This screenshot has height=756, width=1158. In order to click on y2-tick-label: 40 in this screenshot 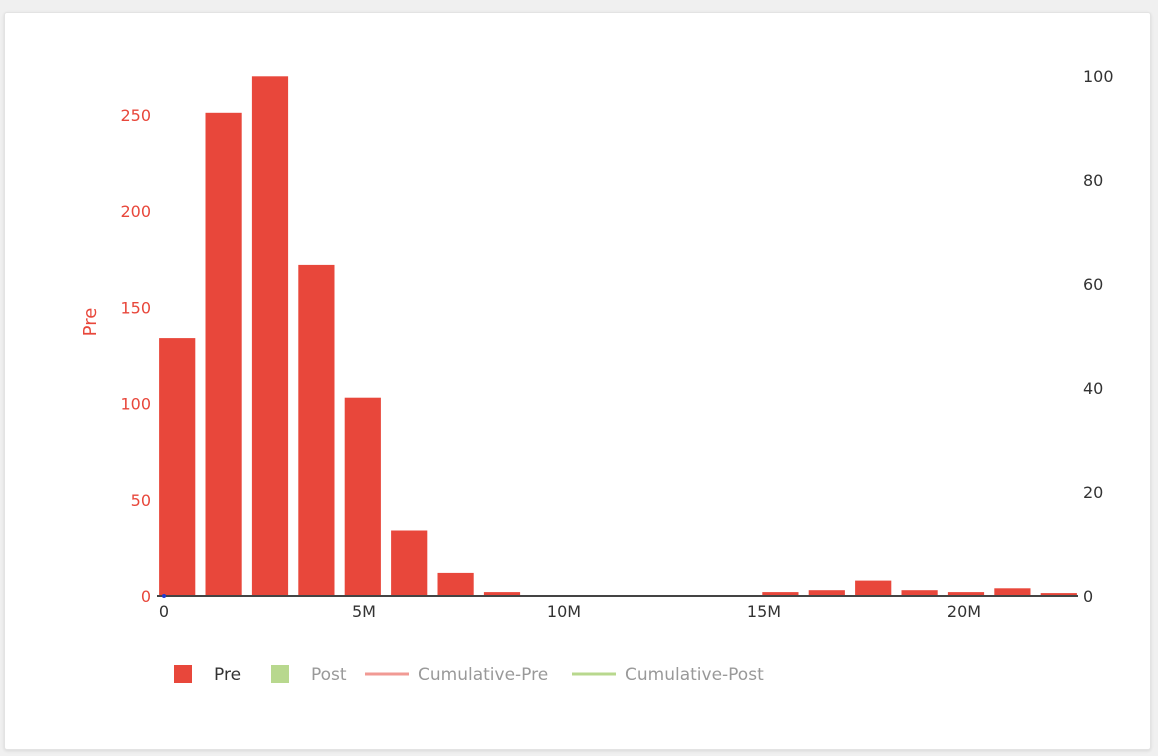, I will do `click(1093, 388)`.